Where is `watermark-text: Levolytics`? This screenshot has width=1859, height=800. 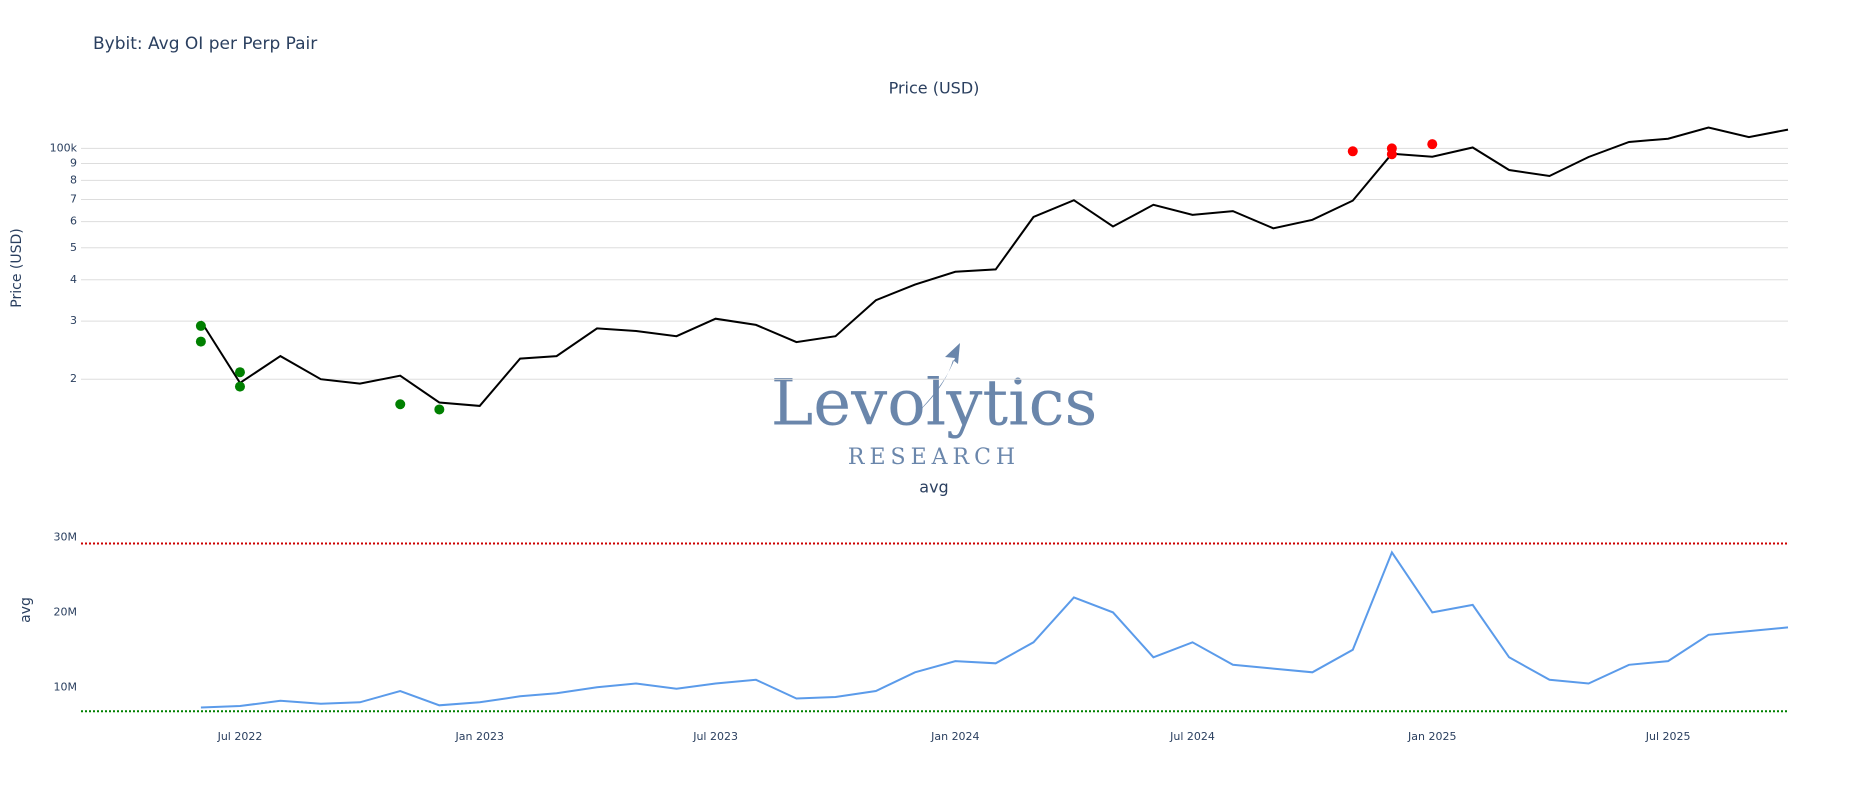
watermark-text: Levolytics is located at coordinates (934, 404).